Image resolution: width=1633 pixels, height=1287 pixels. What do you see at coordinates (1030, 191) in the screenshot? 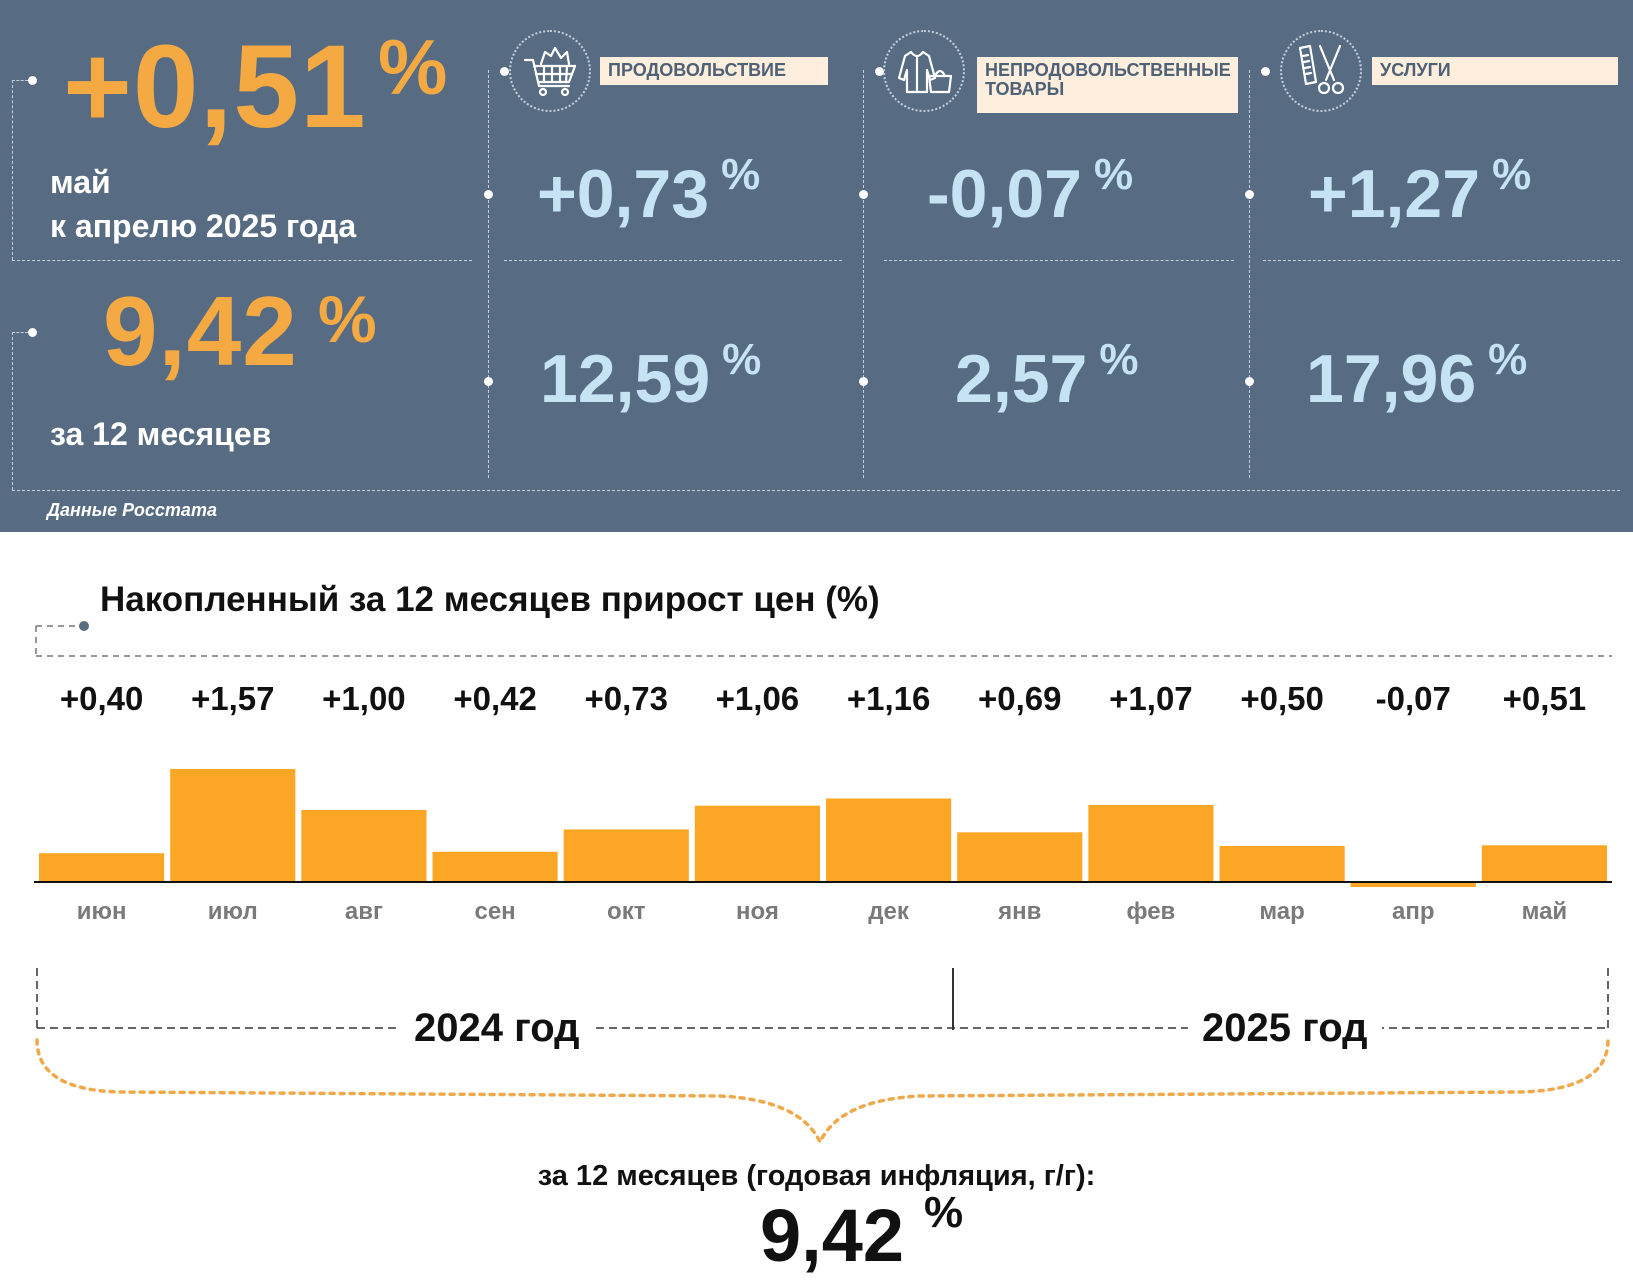
I see `category-monthly-value: -0,07%` at bounding box center [1030, 191].